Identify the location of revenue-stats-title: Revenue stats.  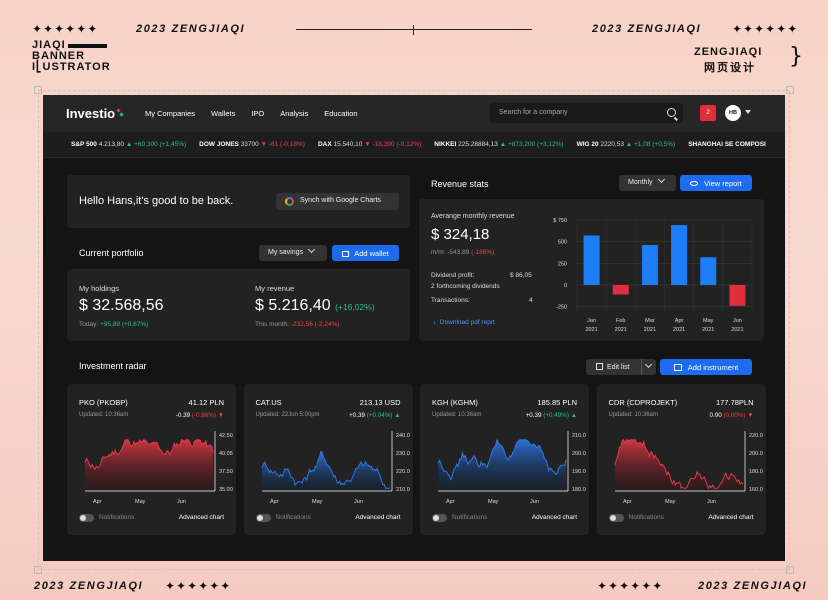
(460, 184).